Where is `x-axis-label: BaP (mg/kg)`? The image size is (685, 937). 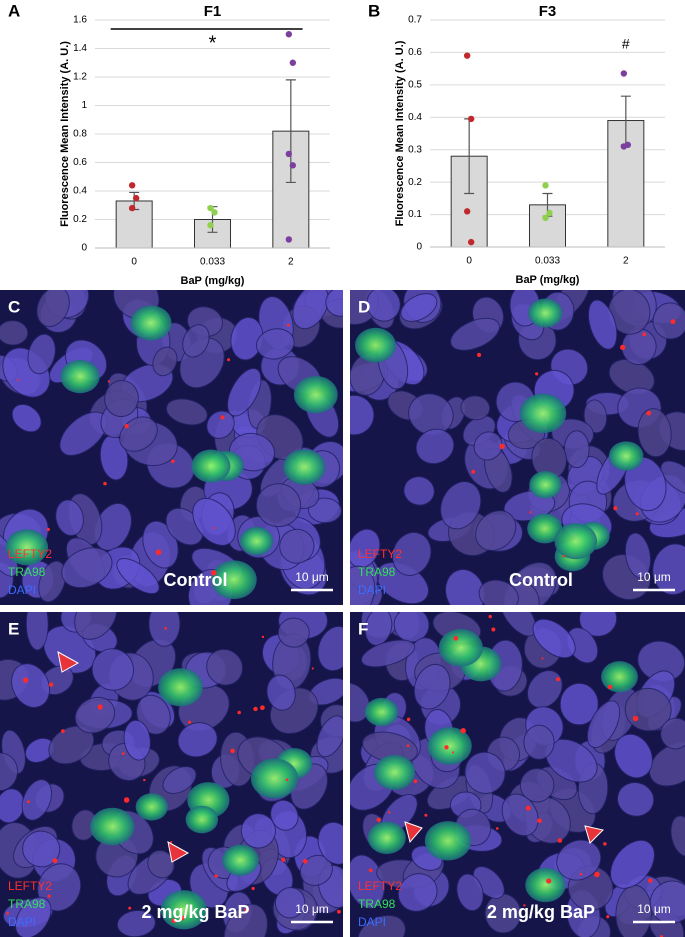
x-axis-label: BaP (mg/kg) is located at coordinates (548, 280).